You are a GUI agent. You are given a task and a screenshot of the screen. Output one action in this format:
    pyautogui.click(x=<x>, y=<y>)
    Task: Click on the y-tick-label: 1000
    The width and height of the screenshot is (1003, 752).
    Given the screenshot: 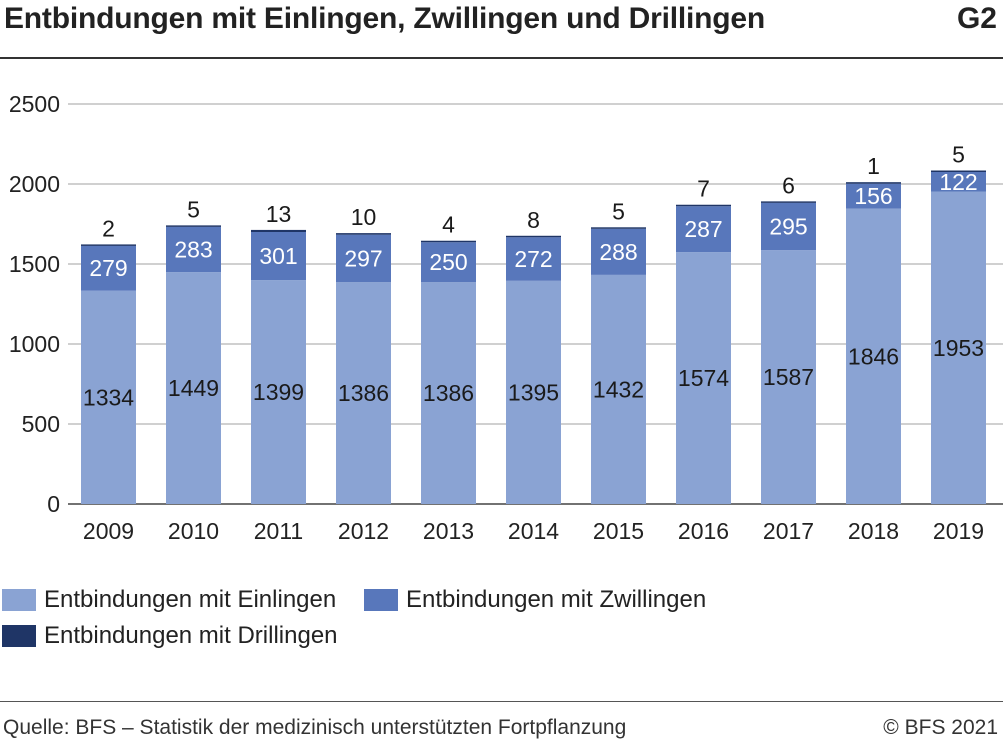 What is the action you would take?
    pyautogui.click(x=34, y=344)
    